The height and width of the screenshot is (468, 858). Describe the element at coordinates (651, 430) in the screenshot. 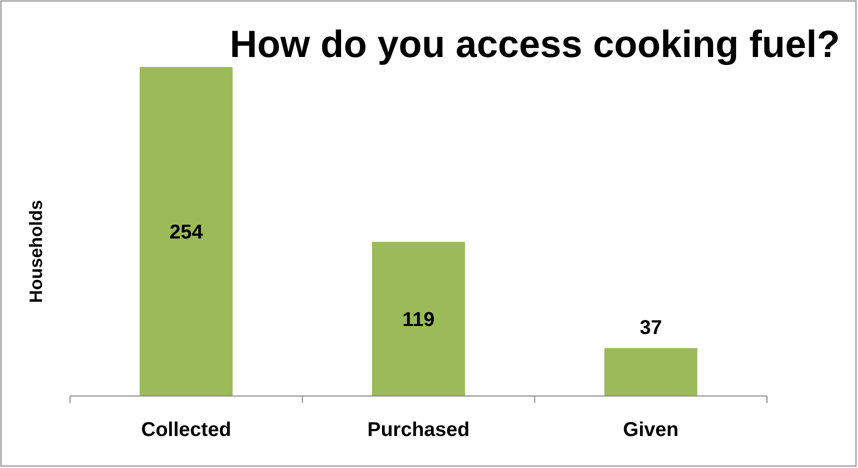

I see `x-tick-label: Given` at that location.